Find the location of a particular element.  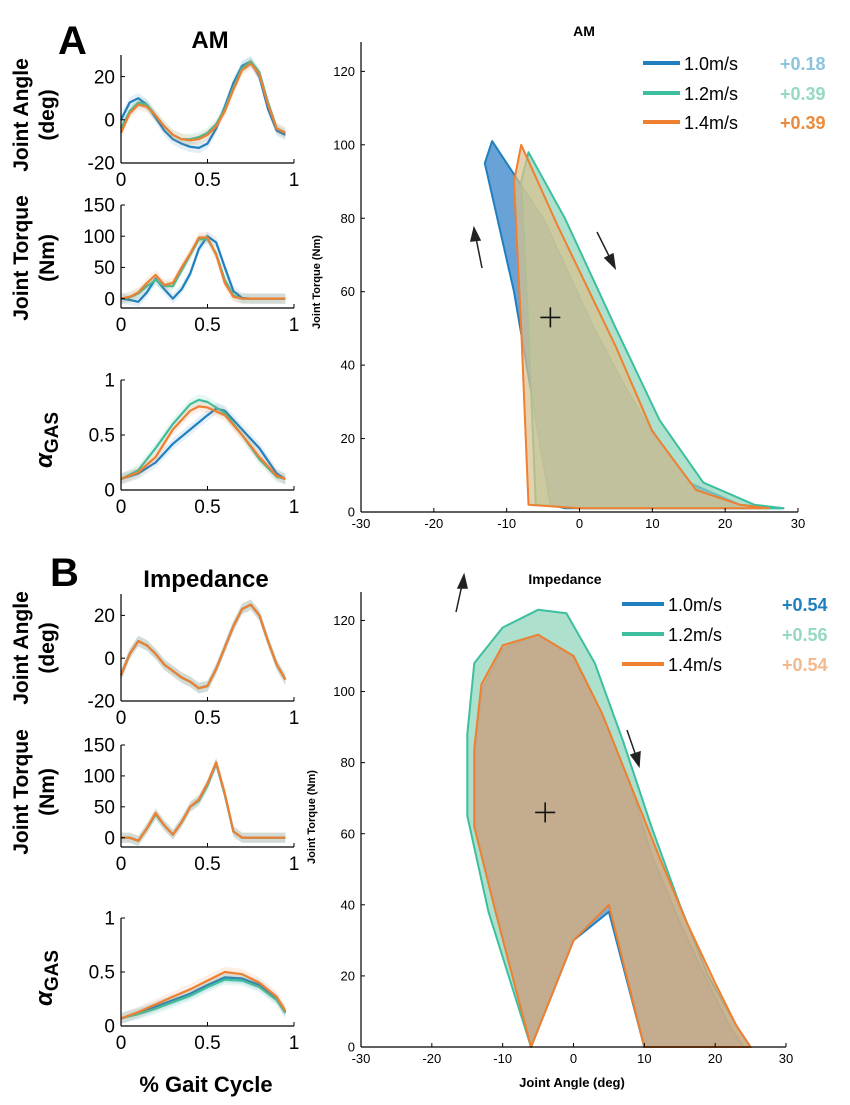

a-torque-ylabel-line2: (Nm) is located at coordinates (47, 258).